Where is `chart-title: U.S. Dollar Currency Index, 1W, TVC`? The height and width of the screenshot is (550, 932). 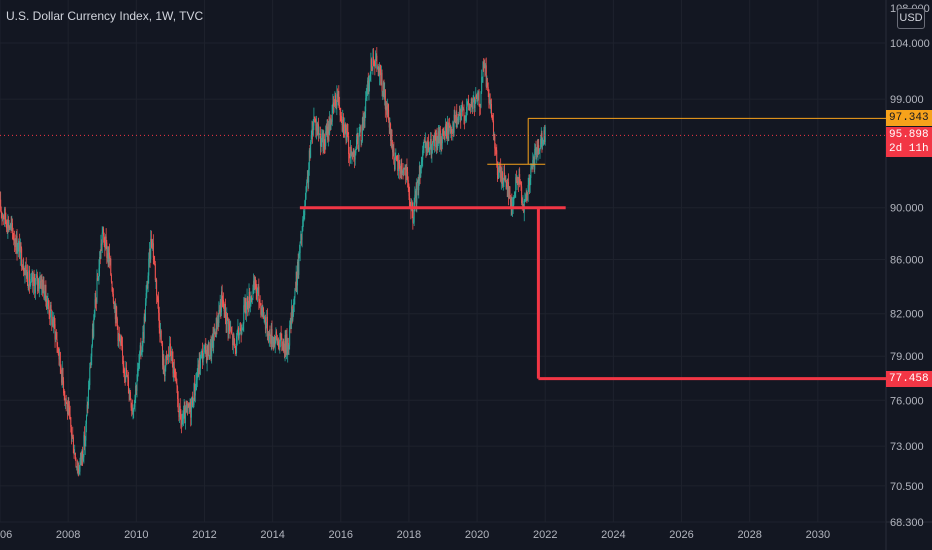
chart-title: U.S. Dollar Currency Index, 1W, TVC is located at coordinates (105, 16).